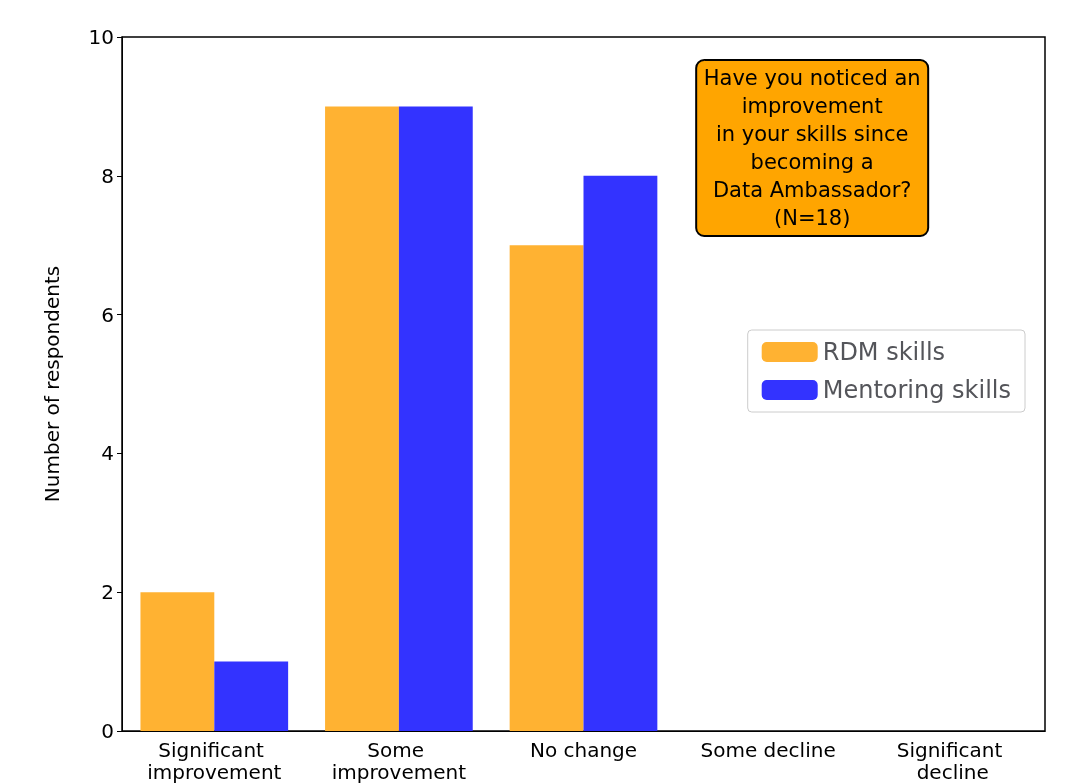 This screenshot has height=783, width=1065. Describe the element at coordinates (107, 175) in the screenshot. I see `y-tick-label: 8` at that location.